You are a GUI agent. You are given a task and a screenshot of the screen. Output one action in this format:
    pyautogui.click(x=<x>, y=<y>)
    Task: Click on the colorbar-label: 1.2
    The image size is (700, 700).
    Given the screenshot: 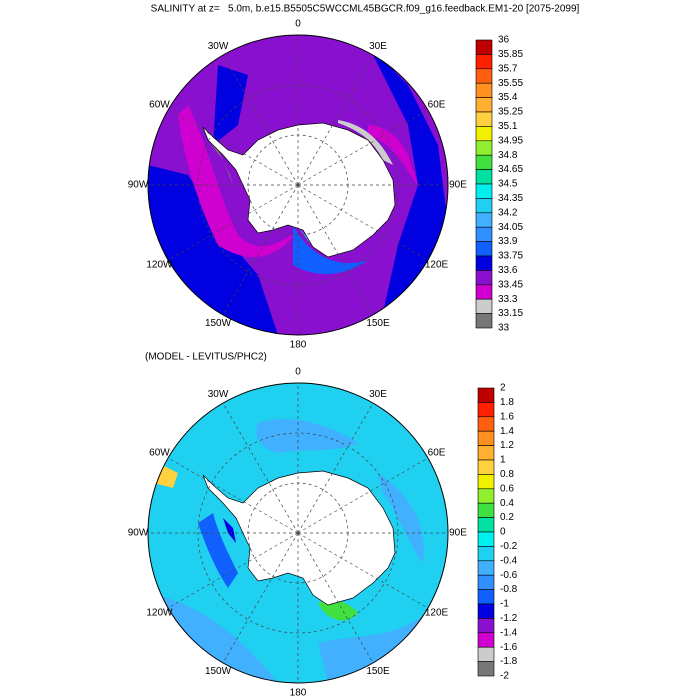 What is the action you would take?
    pyautogui.click(x=507, y=445)
    